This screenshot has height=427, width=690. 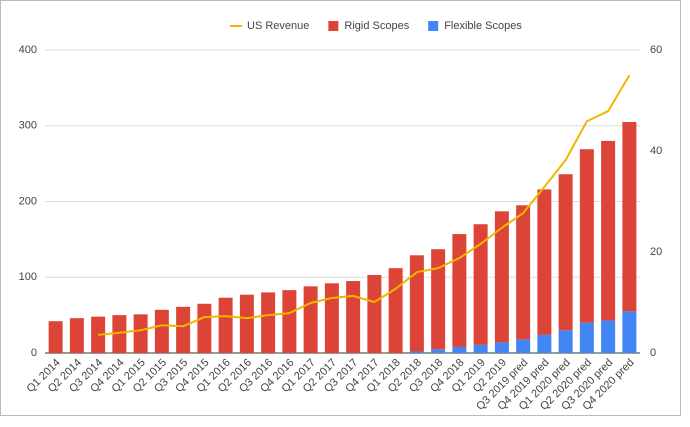 What do you see at coordinates (656, 252) in the screenshot?
I see `y2-tick-label: 20` at bounding box center [656, 252].